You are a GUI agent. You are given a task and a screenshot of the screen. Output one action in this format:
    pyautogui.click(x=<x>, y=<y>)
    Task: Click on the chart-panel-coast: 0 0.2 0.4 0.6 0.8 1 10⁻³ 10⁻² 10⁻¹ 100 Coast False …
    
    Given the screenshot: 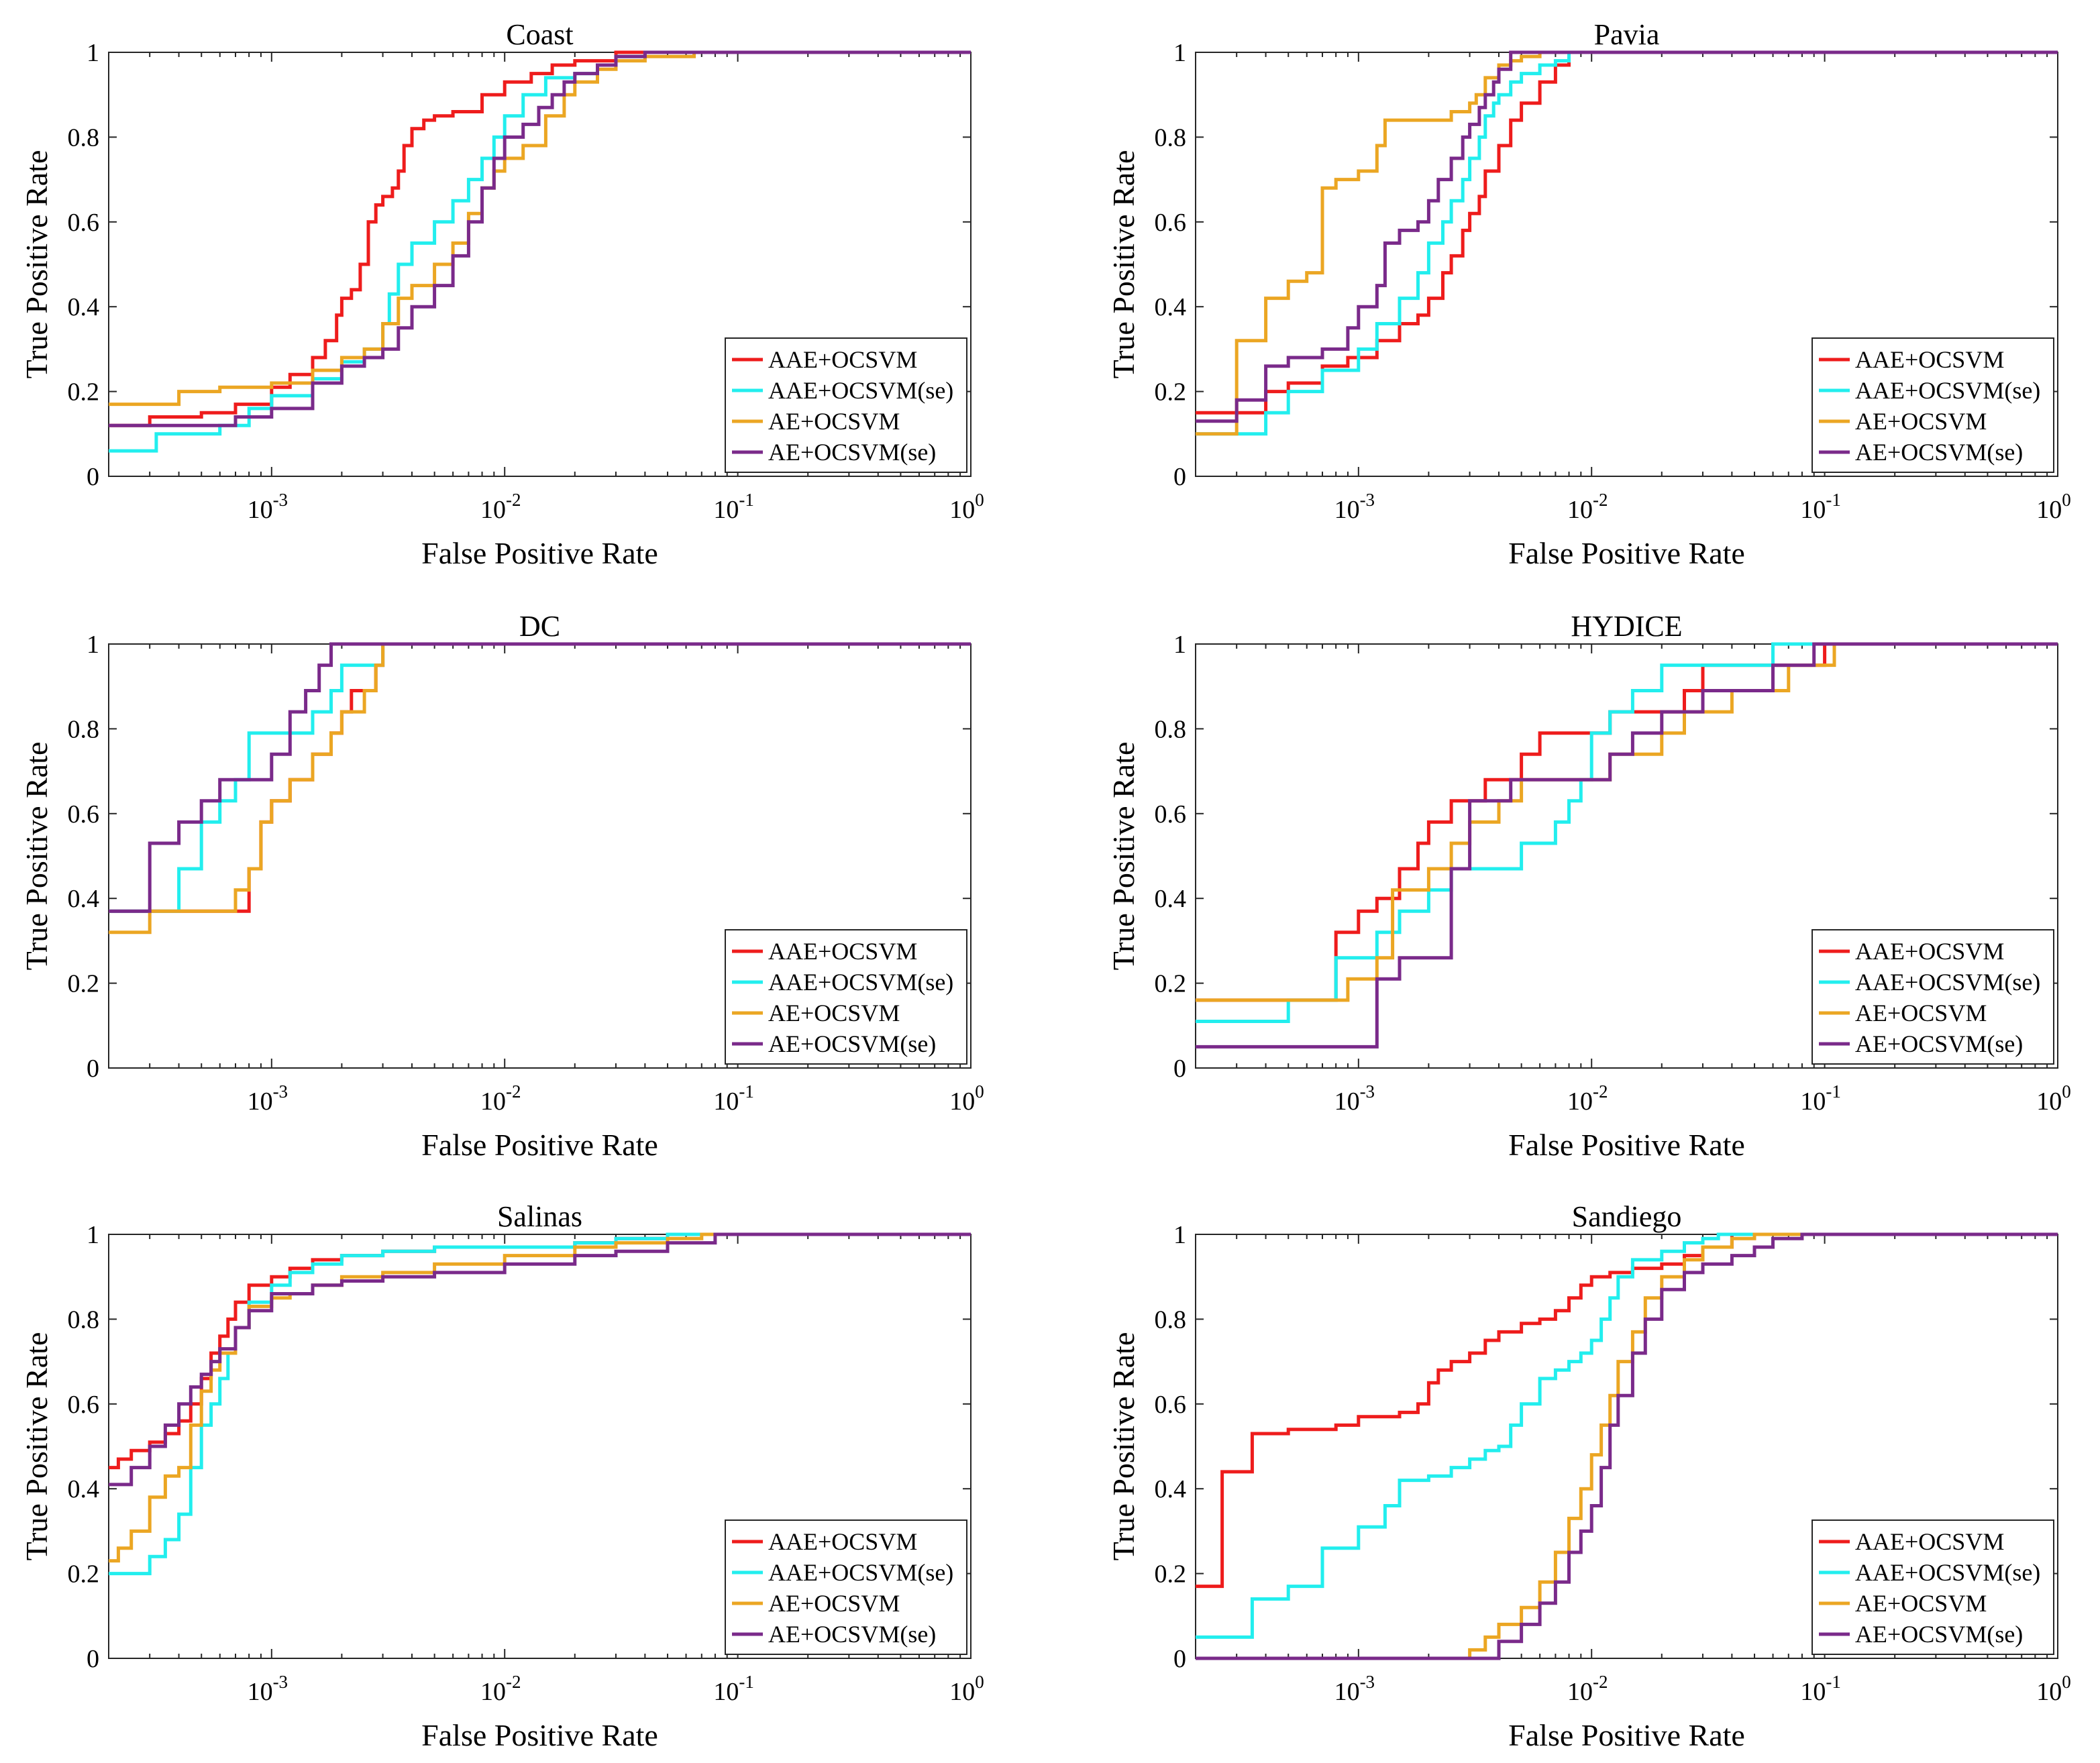 What is the action you would take?
    pyautogui.click(x=502, y=294)
    